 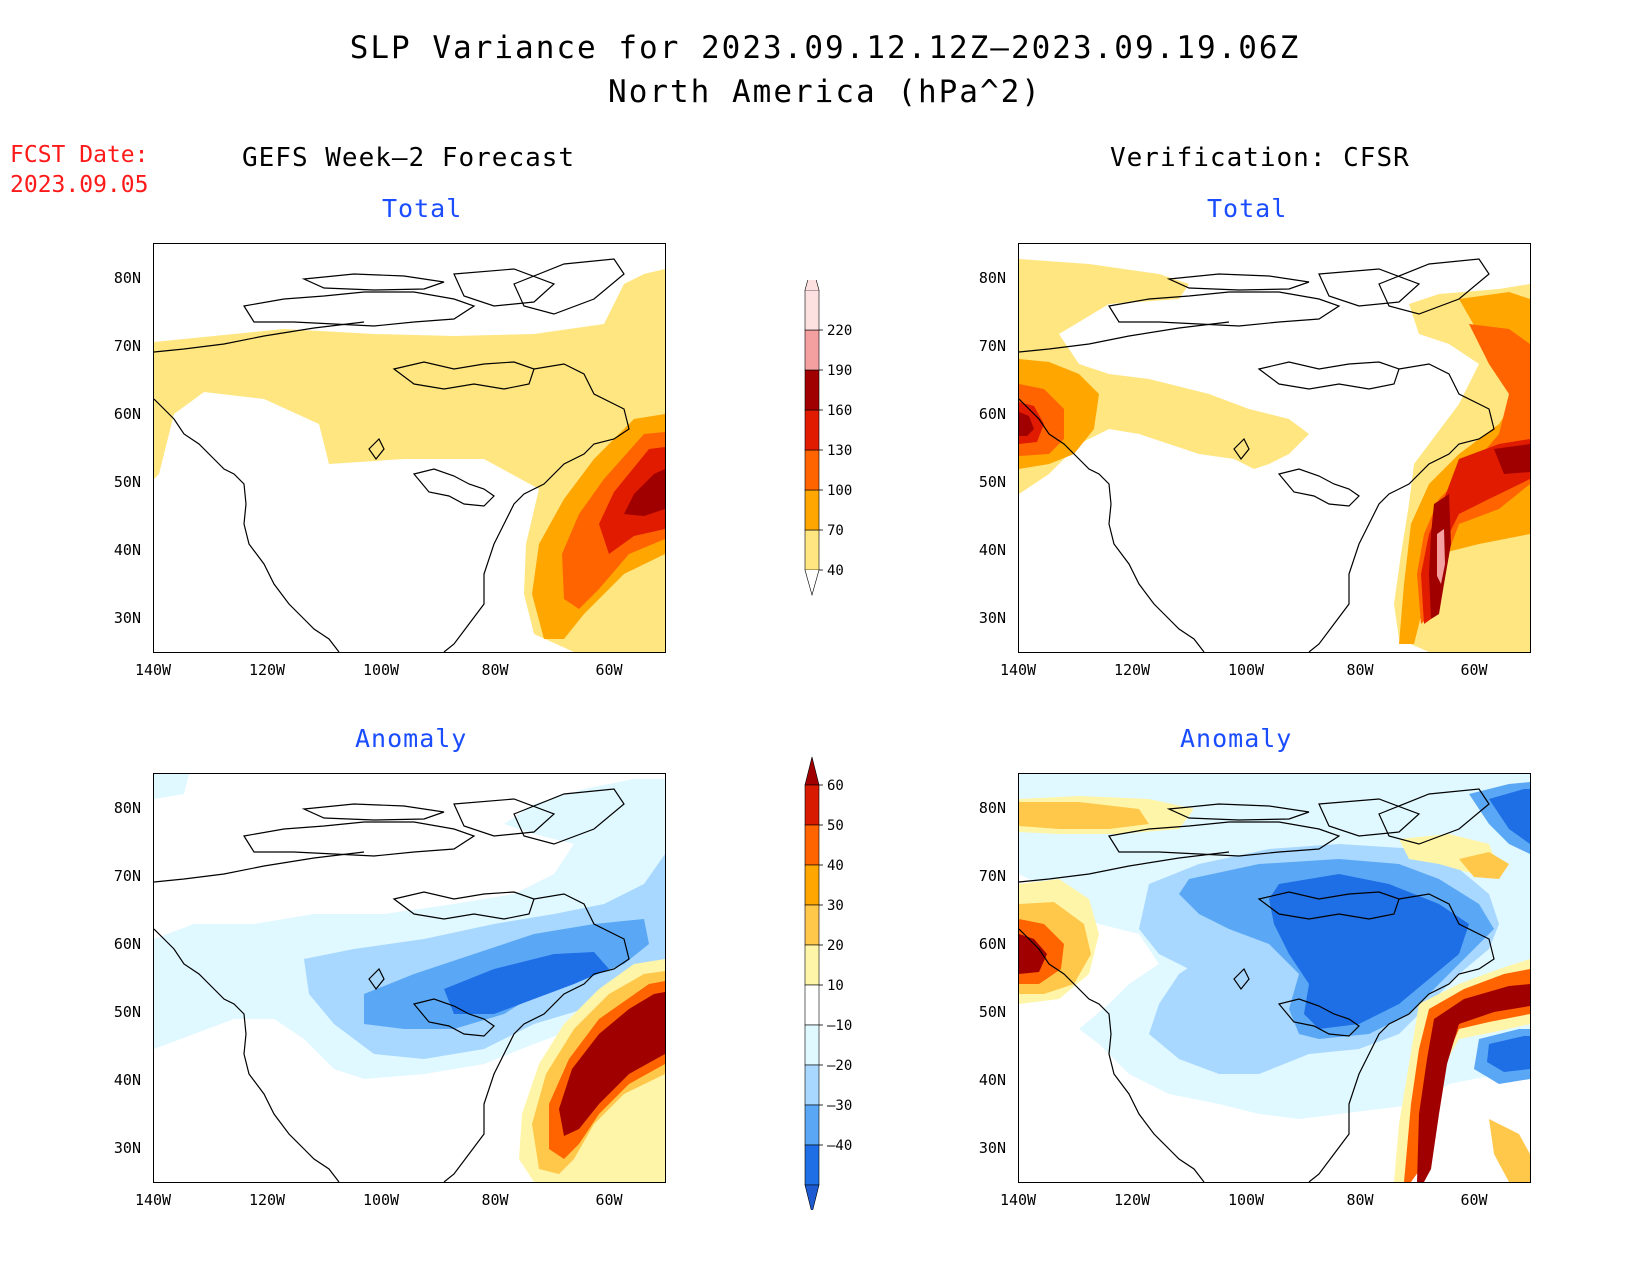 I want to click on colorbar-total-bottom-tip, so click(x=812, y=583).